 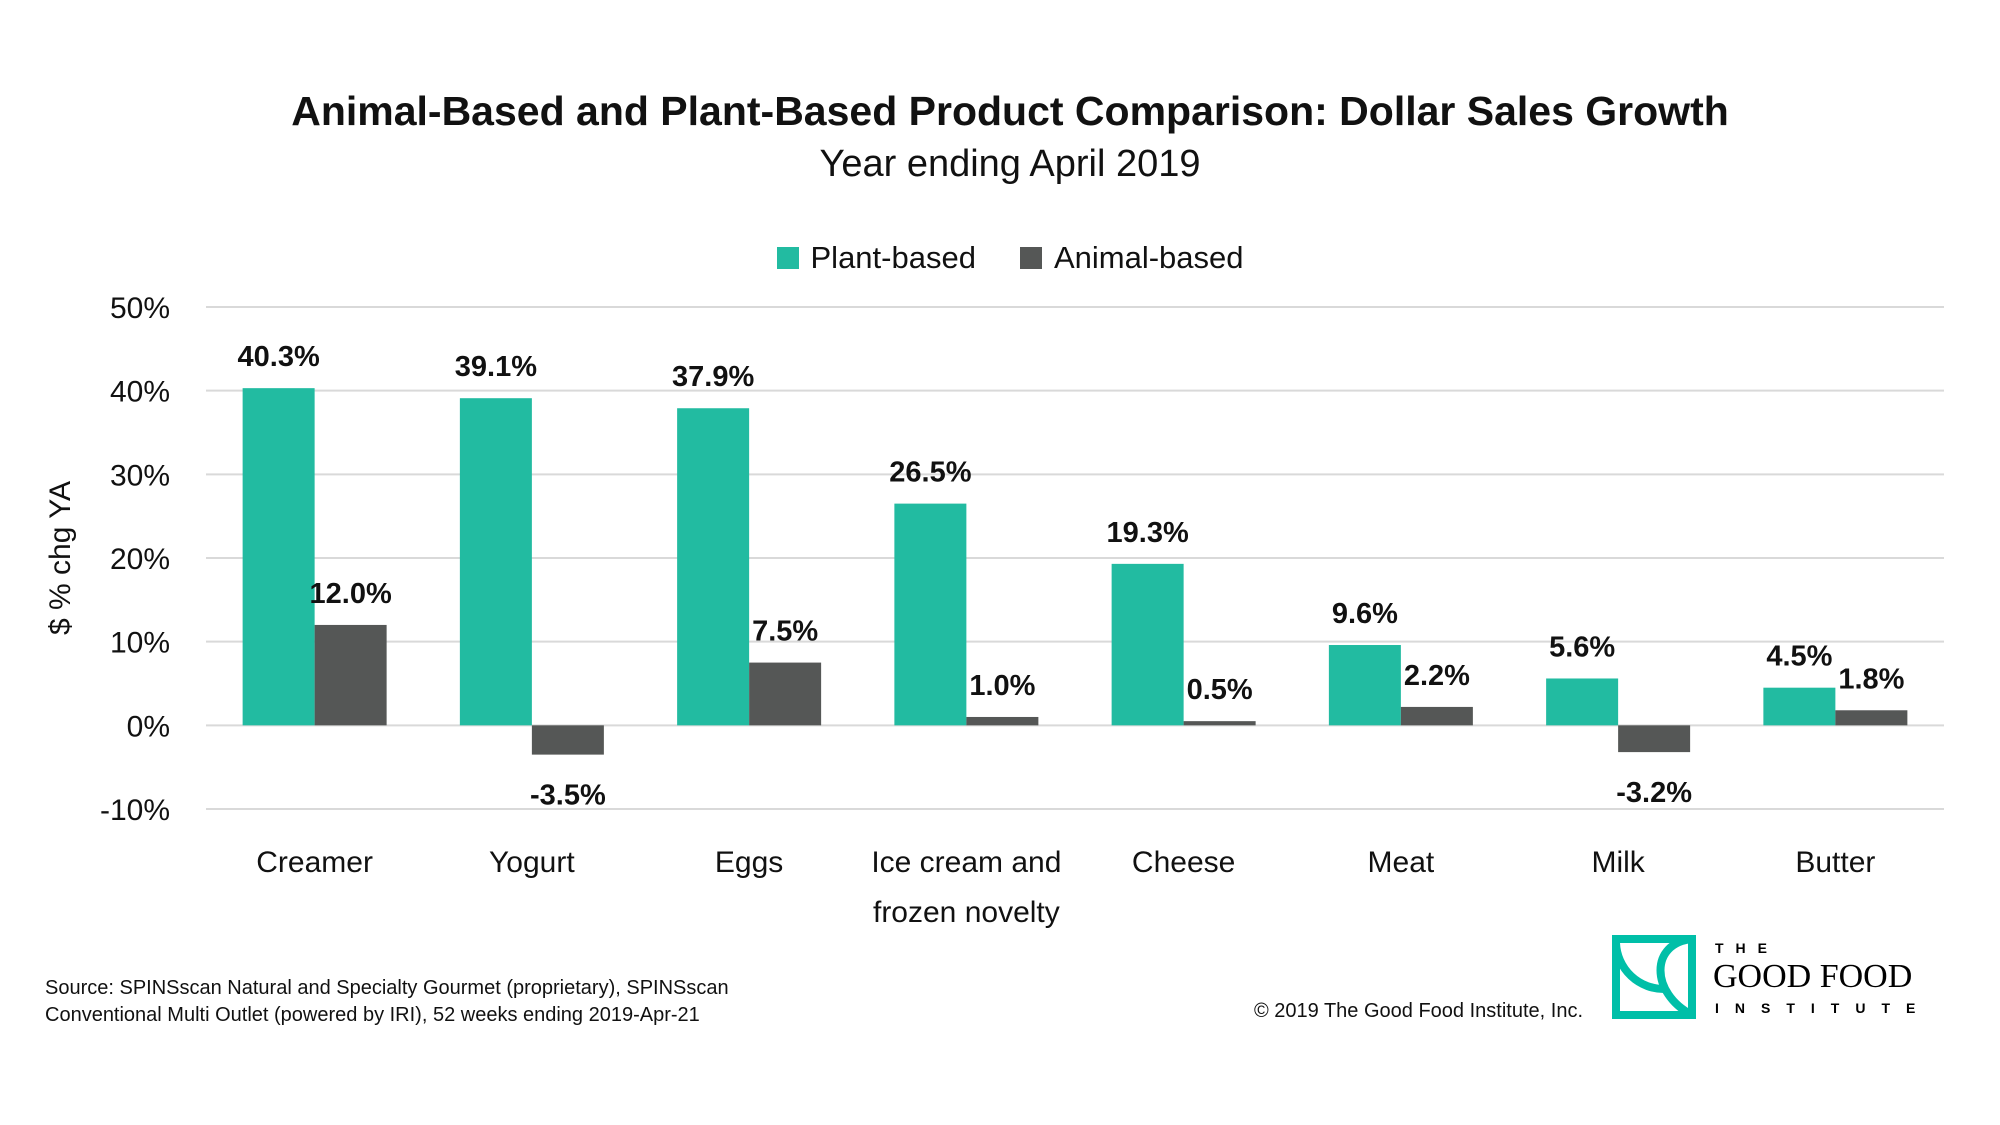 What do you see at coordinates (1747, 948) in the screenshot?
I see `logo-text-top: THE` at bounding box center [1747, 948].